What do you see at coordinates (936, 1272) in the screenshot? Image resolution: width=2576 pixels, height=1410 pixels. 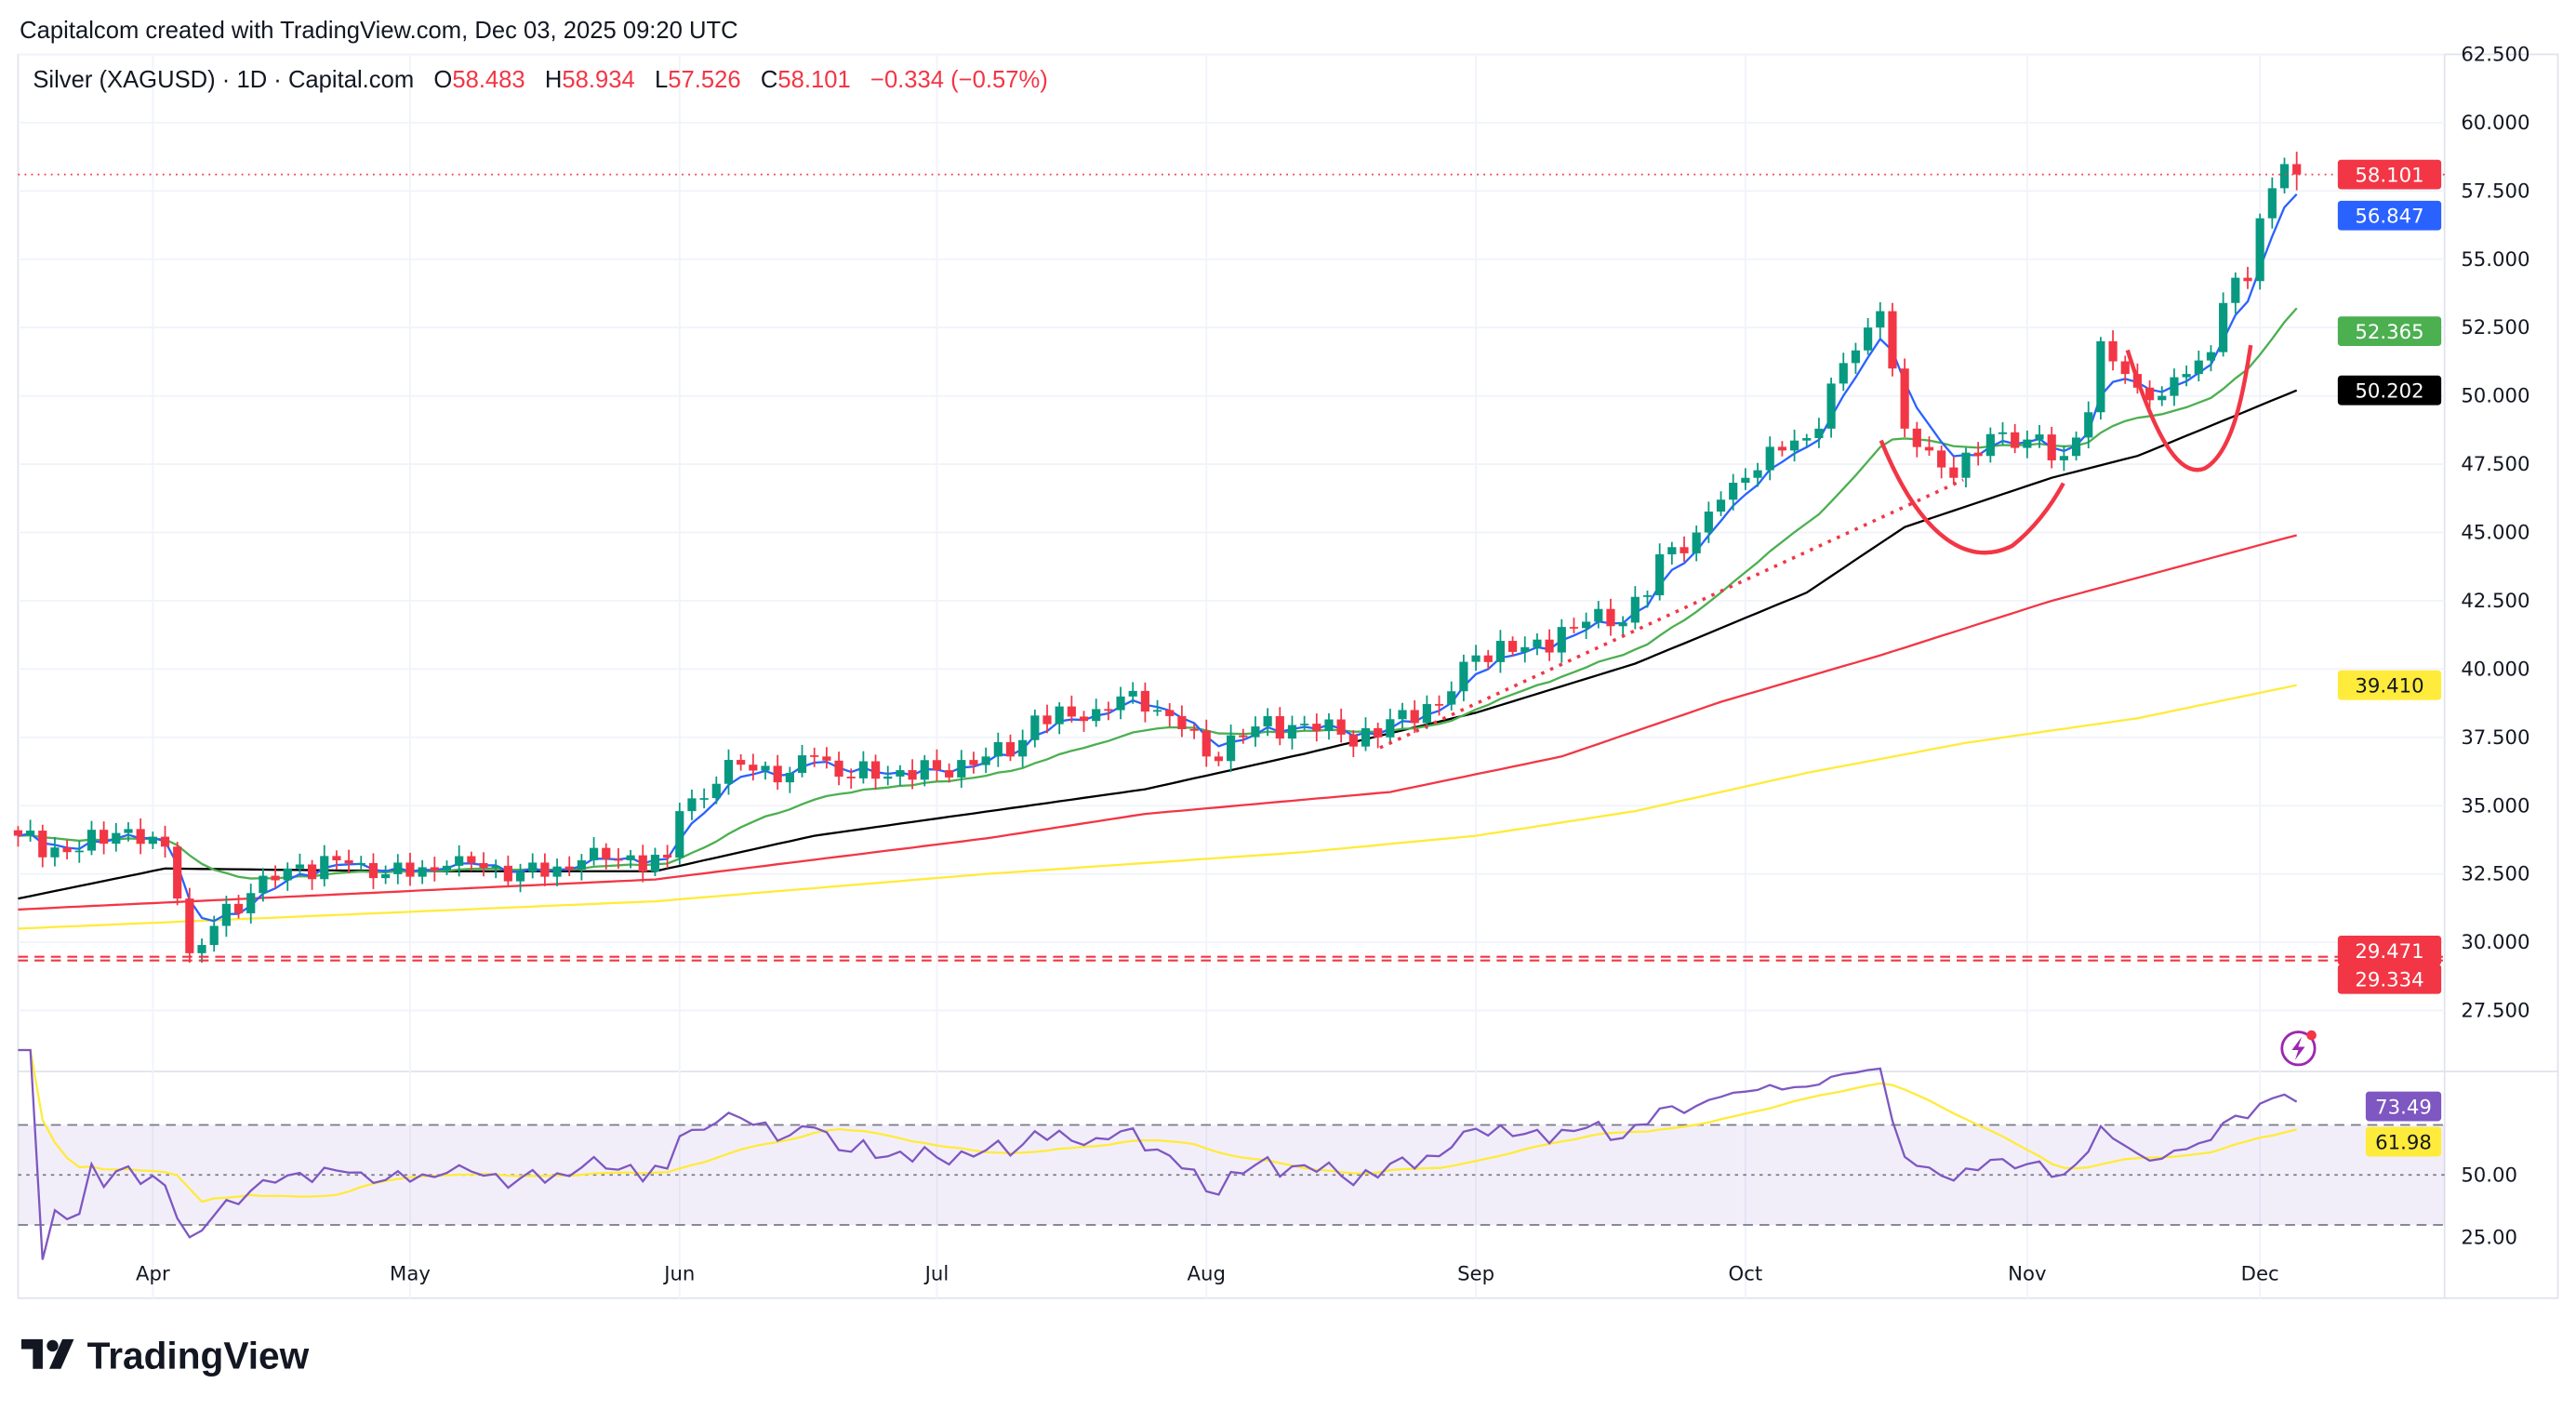 I see `time-tick-label: Jul` at bounding box center [936, 1272].